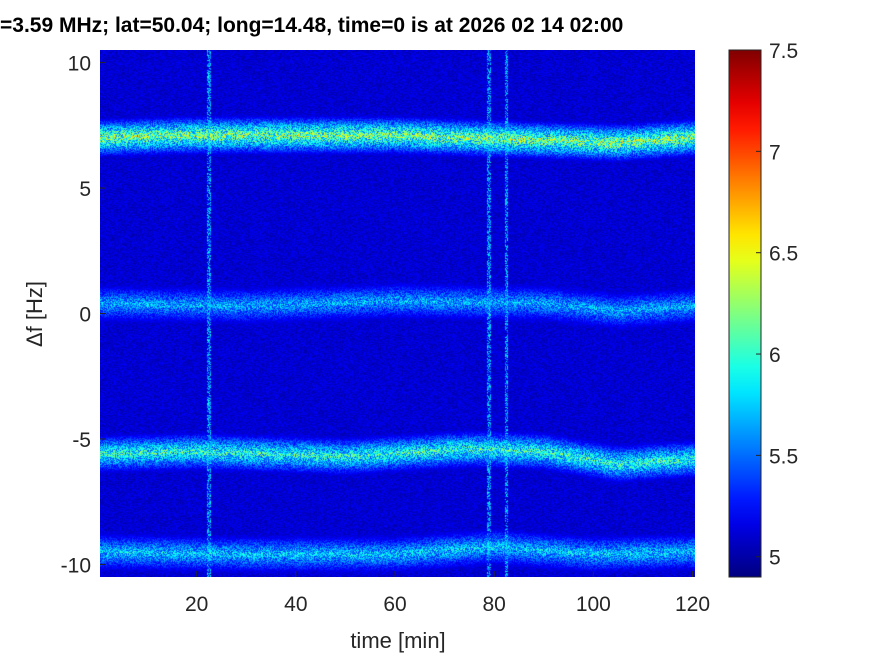  What do you see at coordinates (745, 313) in the screenshot?
I see `colorbar-gradient` at bounding box center [745, 313].